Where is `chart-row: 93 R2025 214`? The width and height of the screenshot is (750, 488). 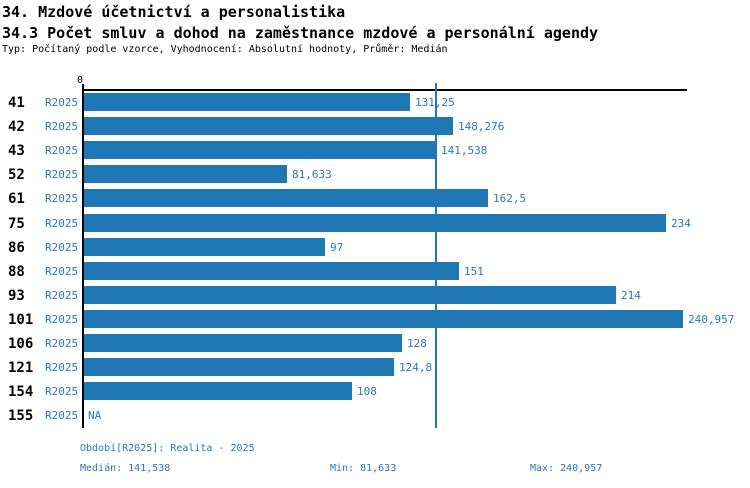 chart-row: 93 R2025 214 is located at coordinates (375, 298).